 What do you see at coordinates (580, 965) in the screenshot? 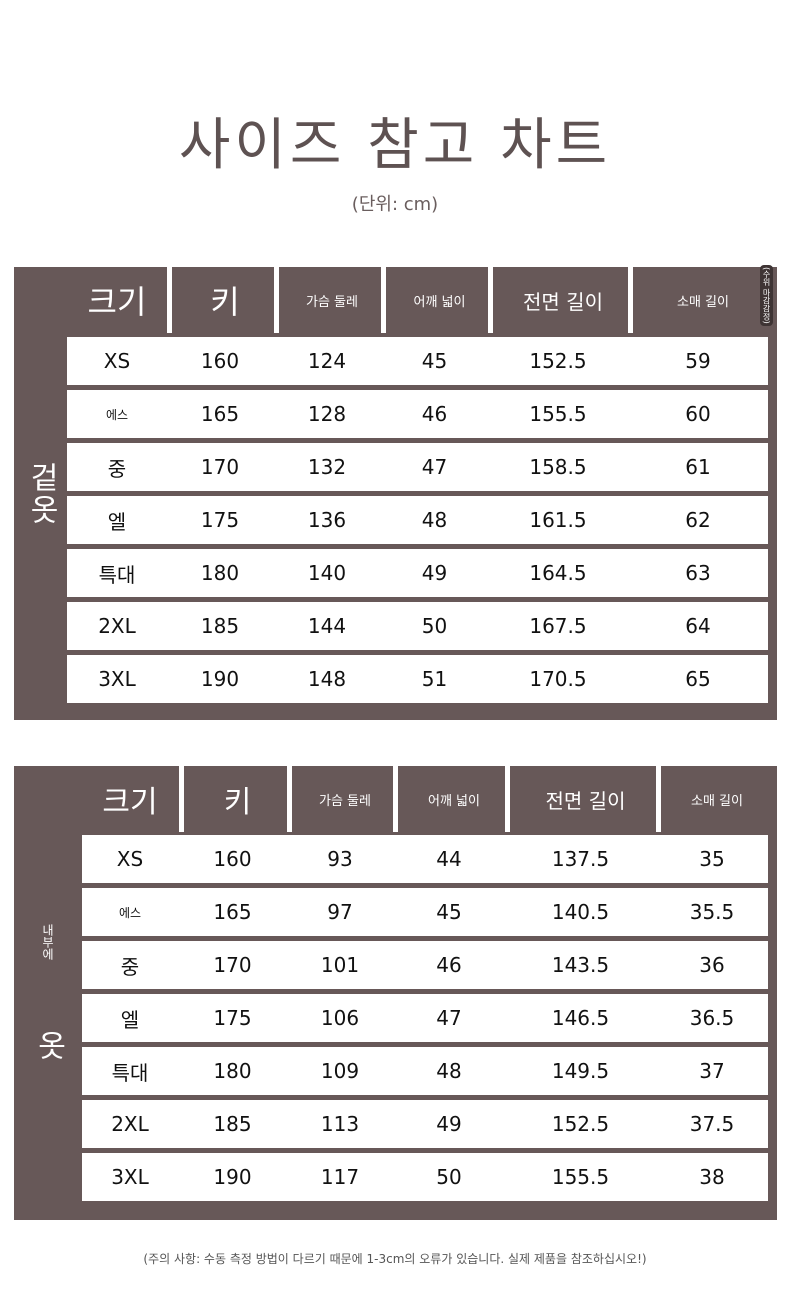
I see `table-cell: 143.5` at bounding box center [580, 965].